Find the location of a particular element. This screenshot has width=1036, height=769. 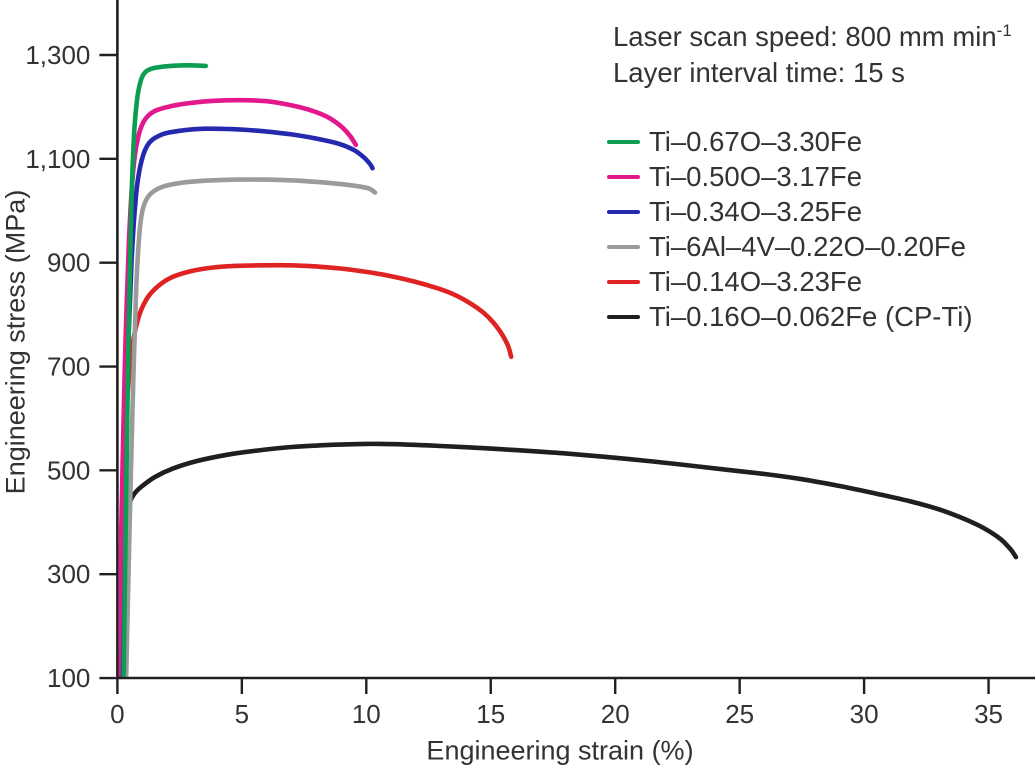

legend-label-3: Ti–6Al–4V–0.22O–0.20Fe is located at coordinates (807, 246).